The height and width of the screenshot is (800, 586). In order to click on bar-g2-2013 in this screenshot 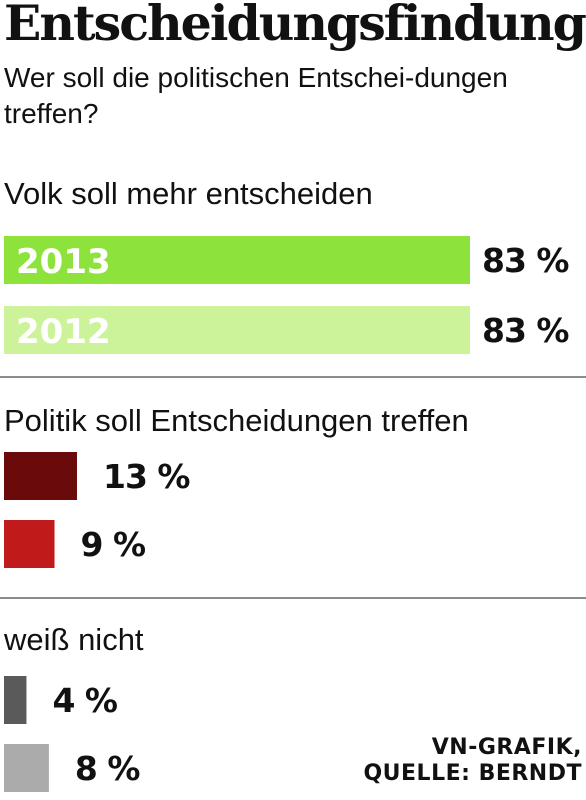, I will do `click(15, 700)`.